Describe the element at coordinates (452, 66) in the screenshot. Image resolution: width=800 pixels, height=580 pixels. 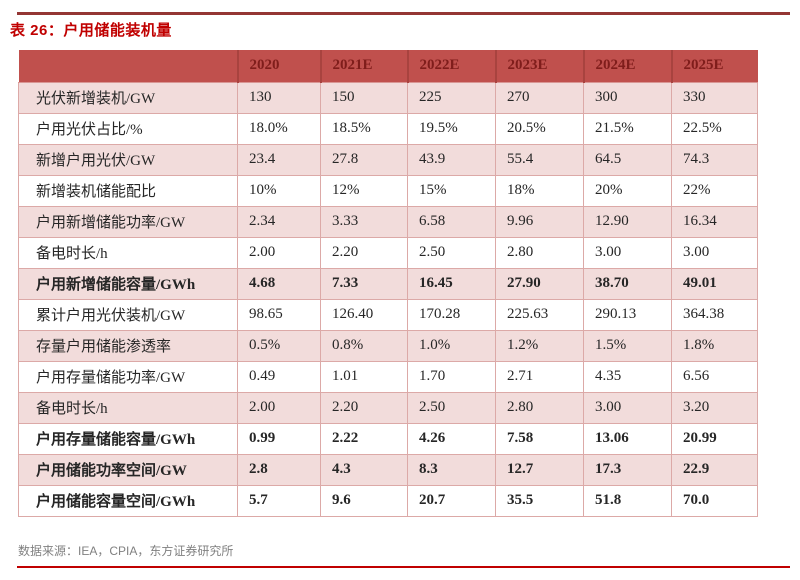
I see `header-year-2022E: 2022E` at that location.